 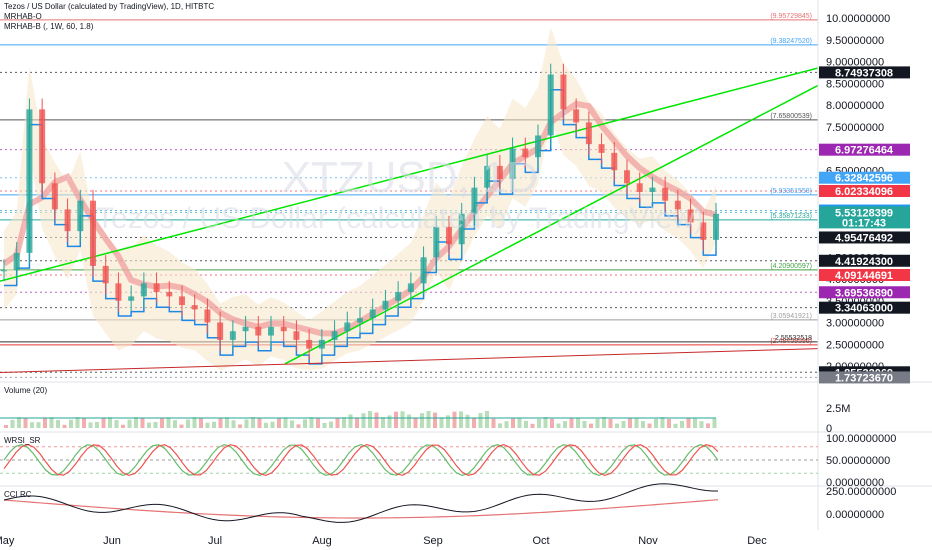 I want to click on x-tick-label: Sep, so click(x=433, y=541).